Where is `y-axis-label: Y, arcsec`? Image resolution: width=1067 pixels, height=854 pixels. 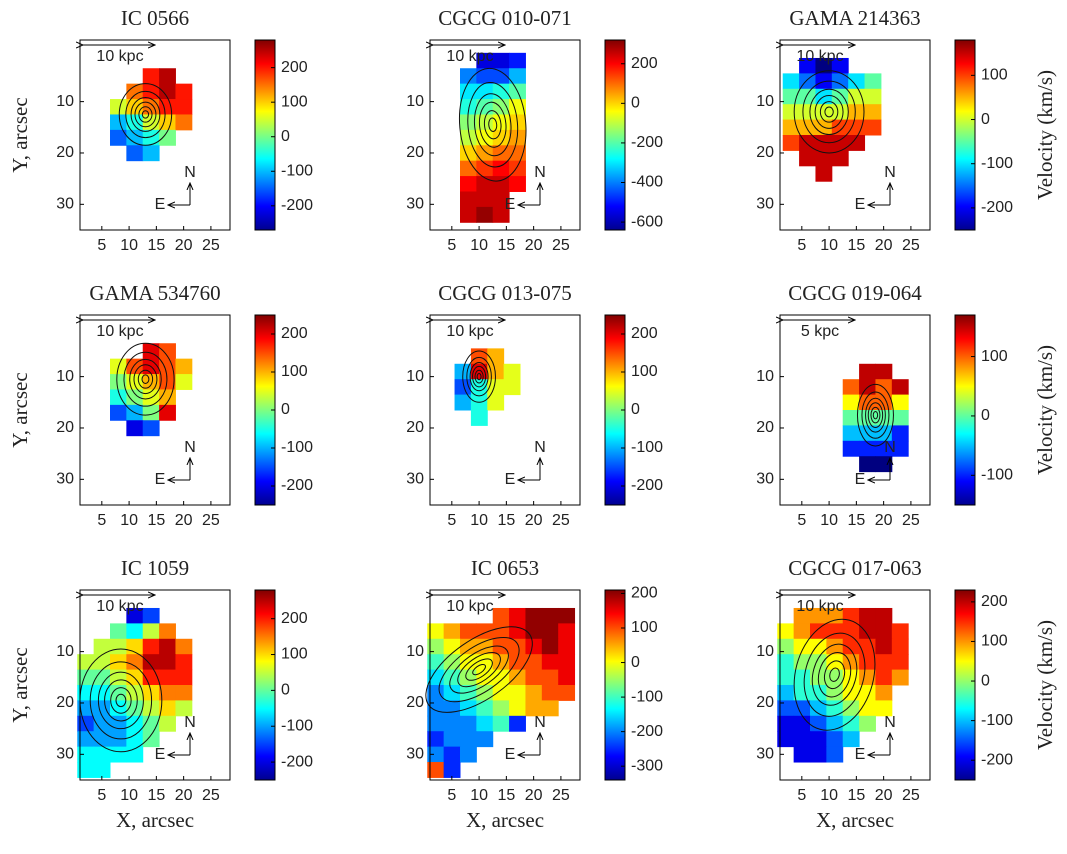
y-axis-label: Y, arcsec is located at coordinates (20, 684).